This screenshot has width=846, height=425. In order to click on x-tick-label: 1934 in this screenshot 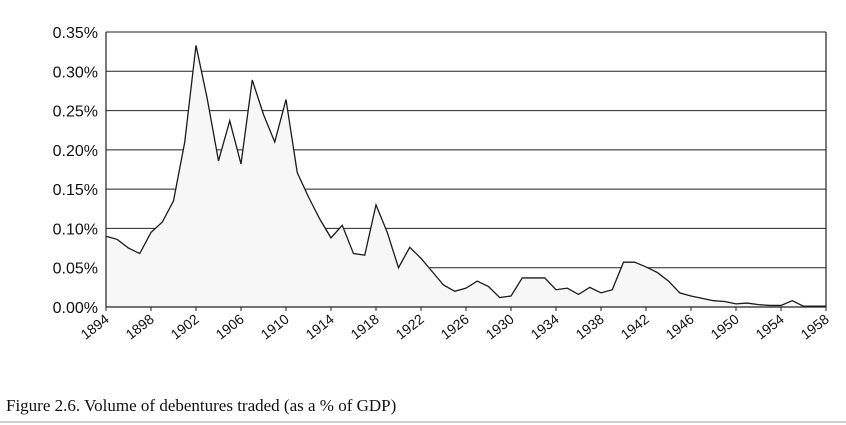, I will do `click(544, 327)`.